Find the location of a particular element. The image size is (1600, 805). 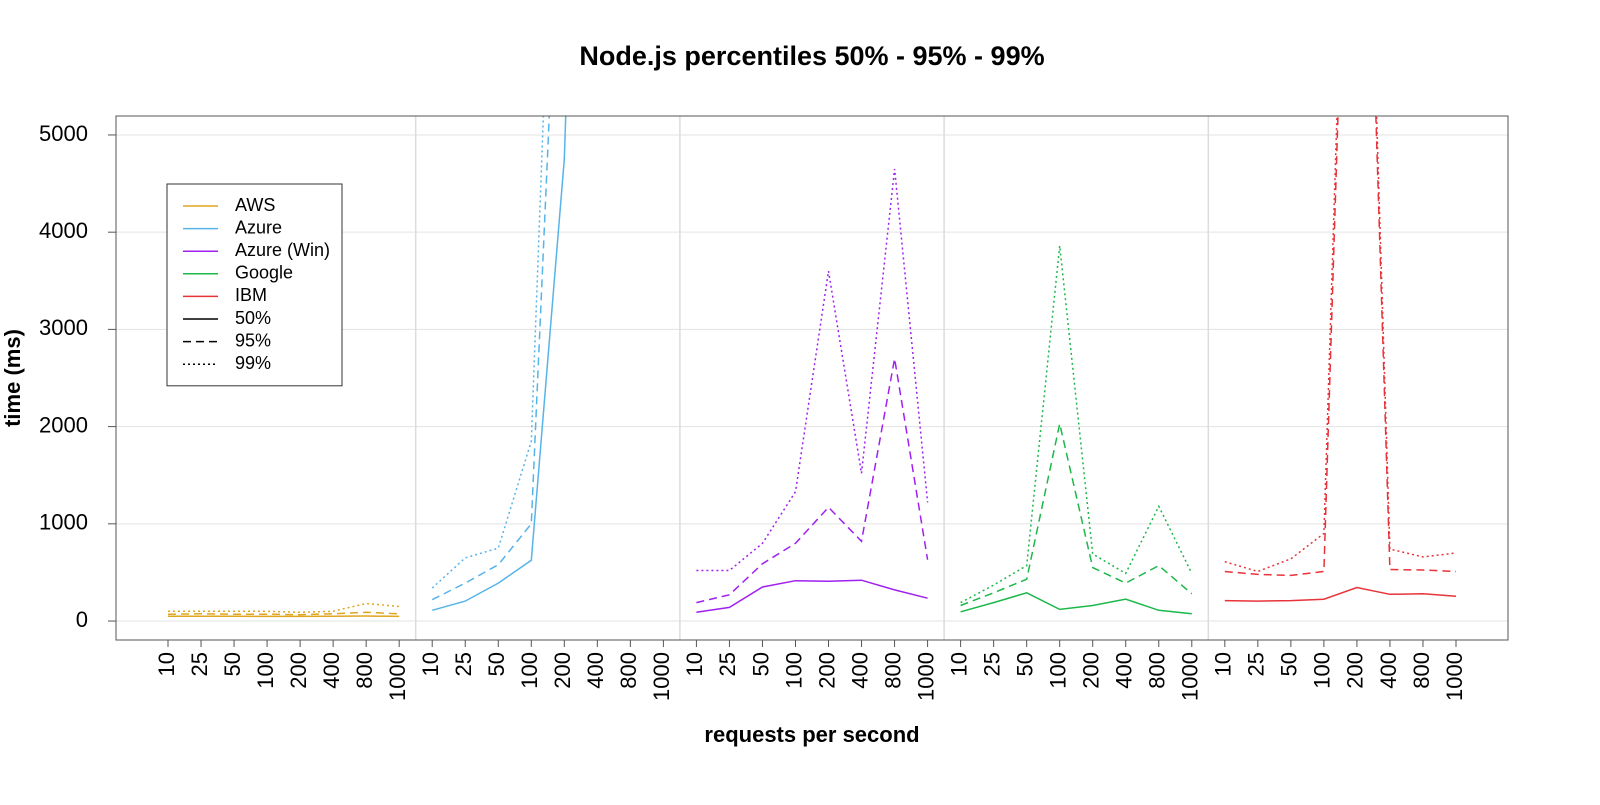

legend-label: IBM is located at coordinates (251, 295).